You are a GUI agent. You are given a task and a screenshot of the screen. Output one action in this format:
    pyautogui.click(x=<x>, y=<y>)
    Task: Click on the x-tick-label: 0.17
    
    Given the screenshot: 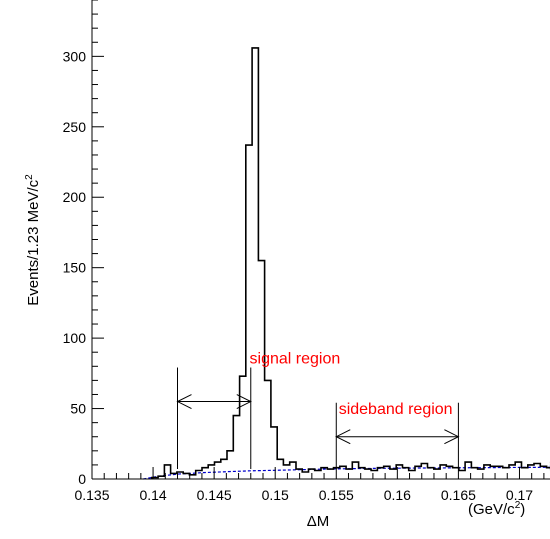 What is the action you would take?
    pyautogui.click(x=519, y=495)
    